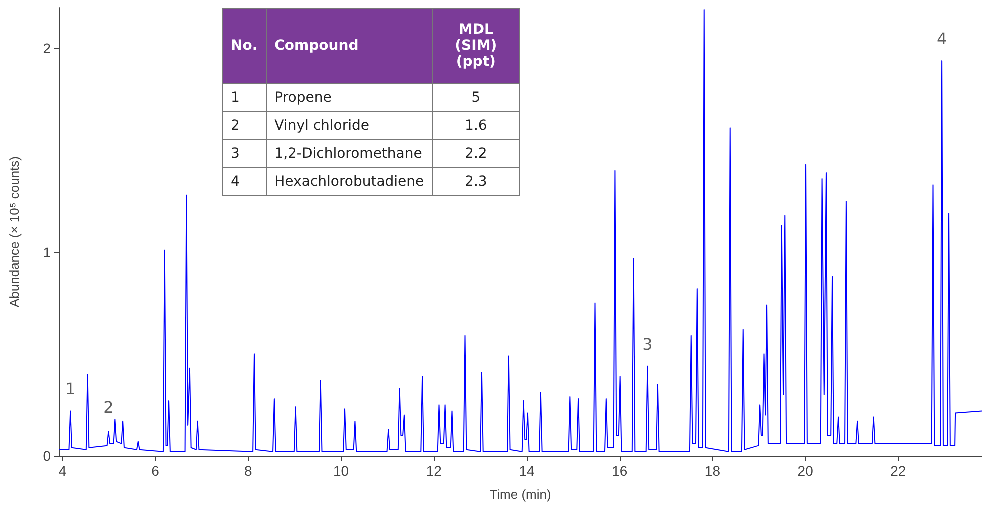 The width and height of the screenshot is (985, 512). I want to click on y-axis-title: Abundance (× 10⁵ counts), so click(14, 232).